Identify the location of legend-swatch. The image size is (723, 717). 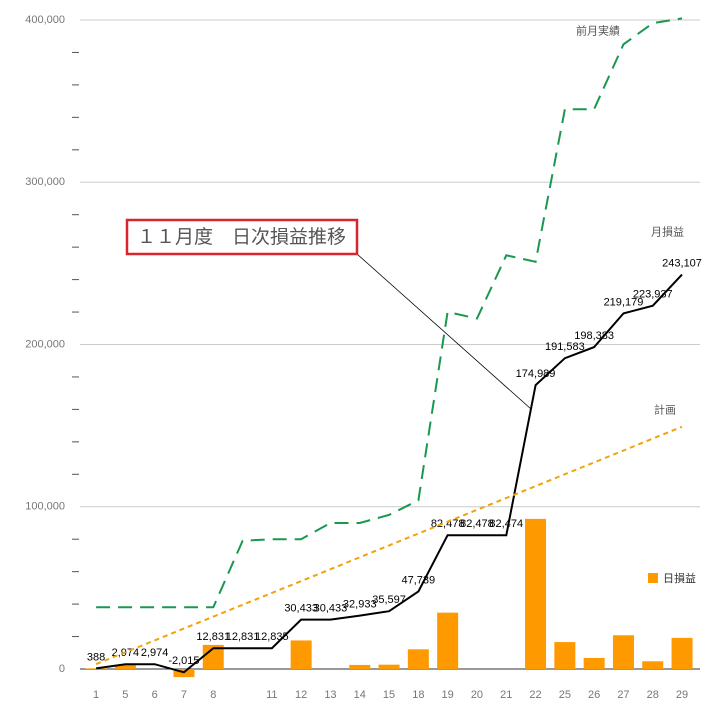
(653, 578).